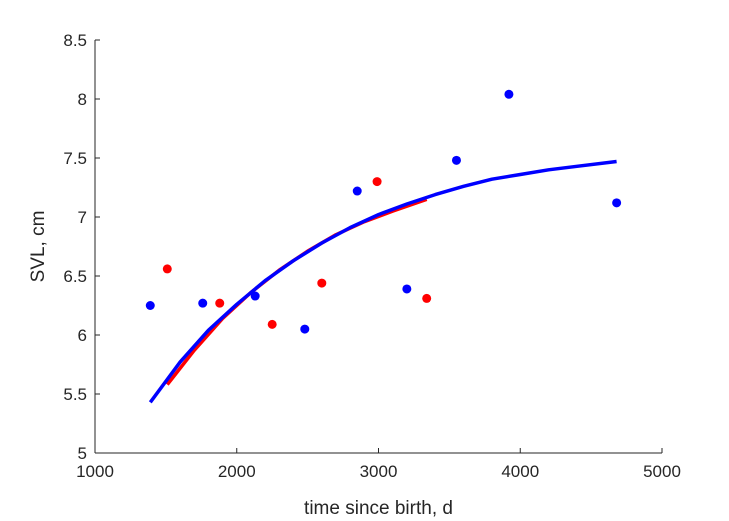 Image resolution: width=729 pixels, height=521 pixels. What do you see at coordinates (296, 291) in the screenshot?
I see `fit-curve-red` at bounding box center [296, 291].